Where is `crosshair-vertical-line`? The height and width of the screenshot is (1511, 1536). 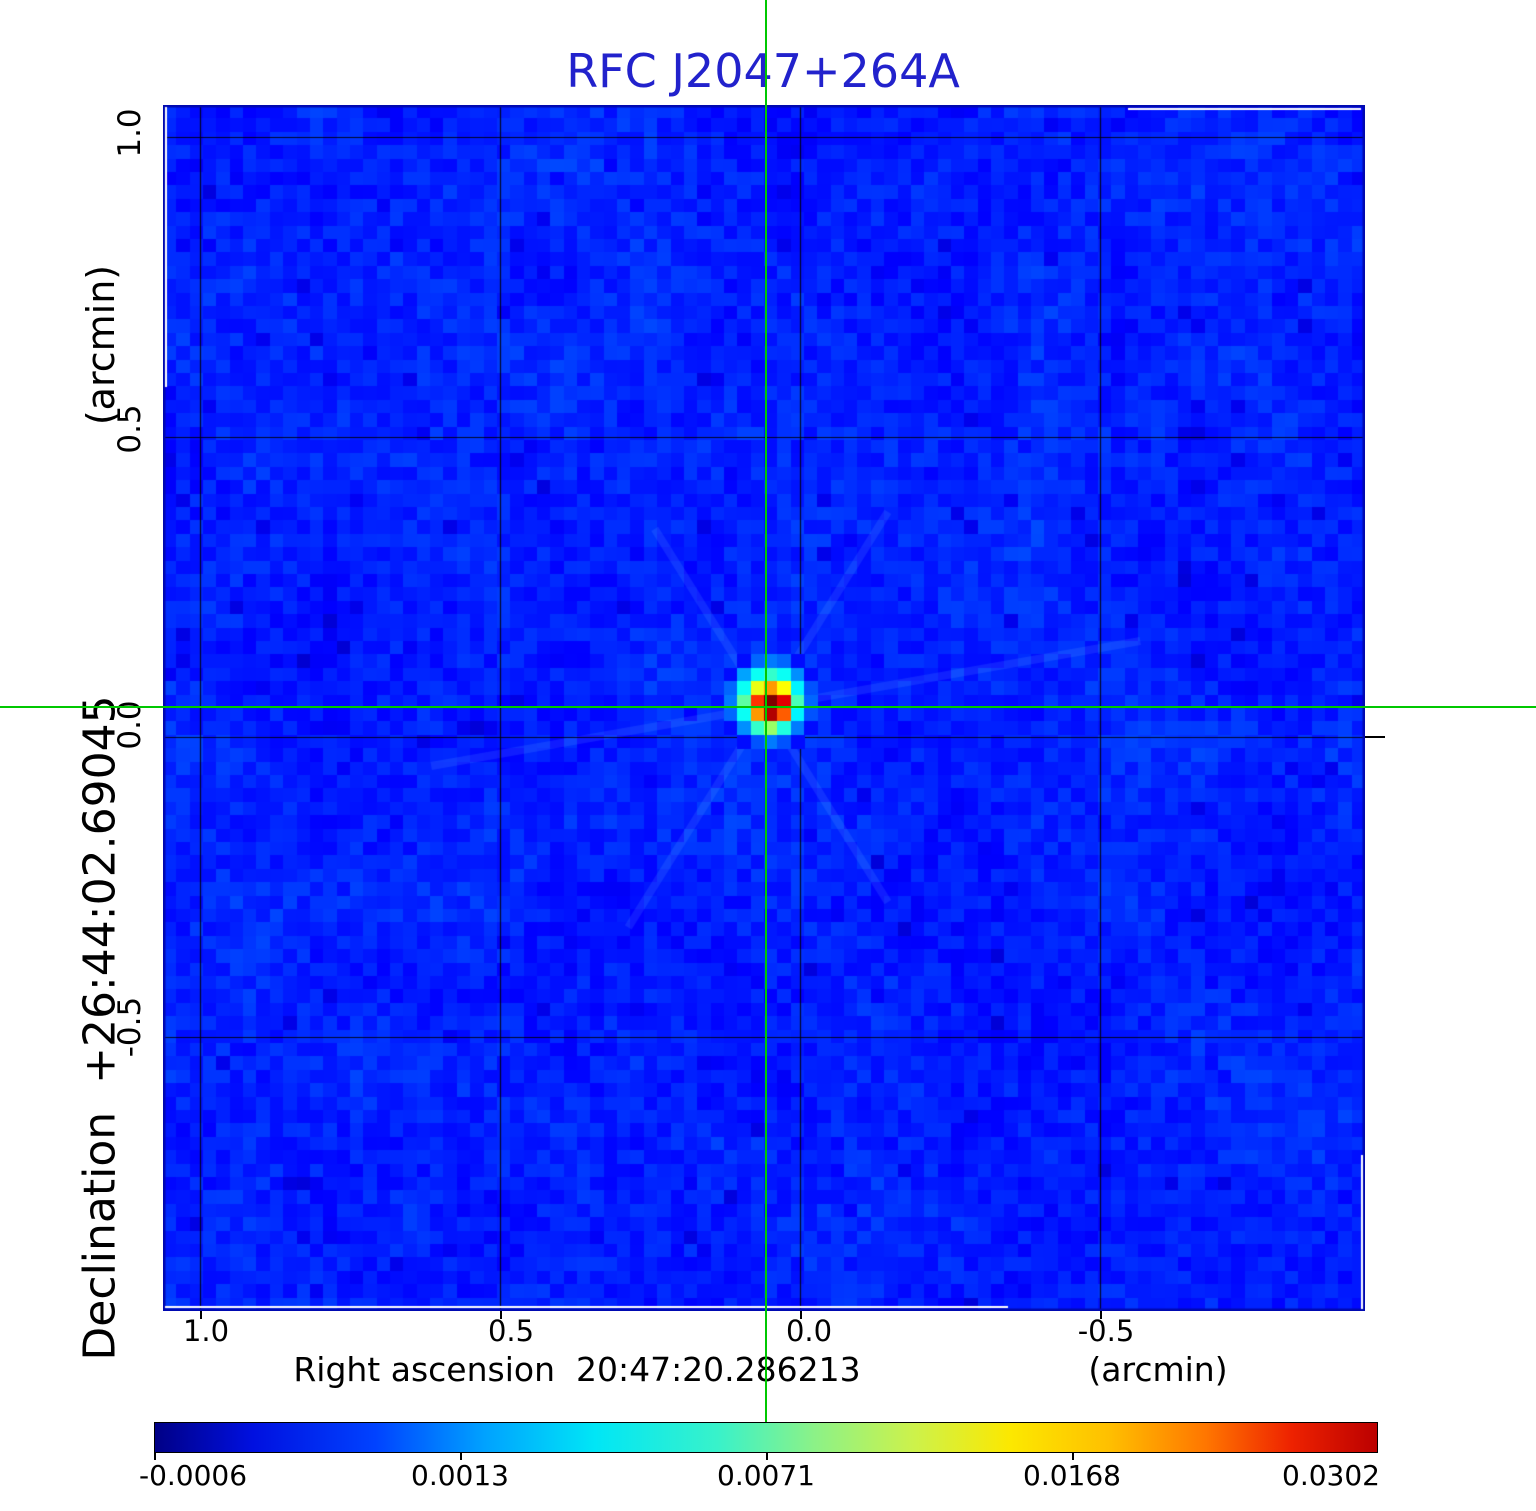 crosshair-vertical-line is located at coordinates (766, 711).